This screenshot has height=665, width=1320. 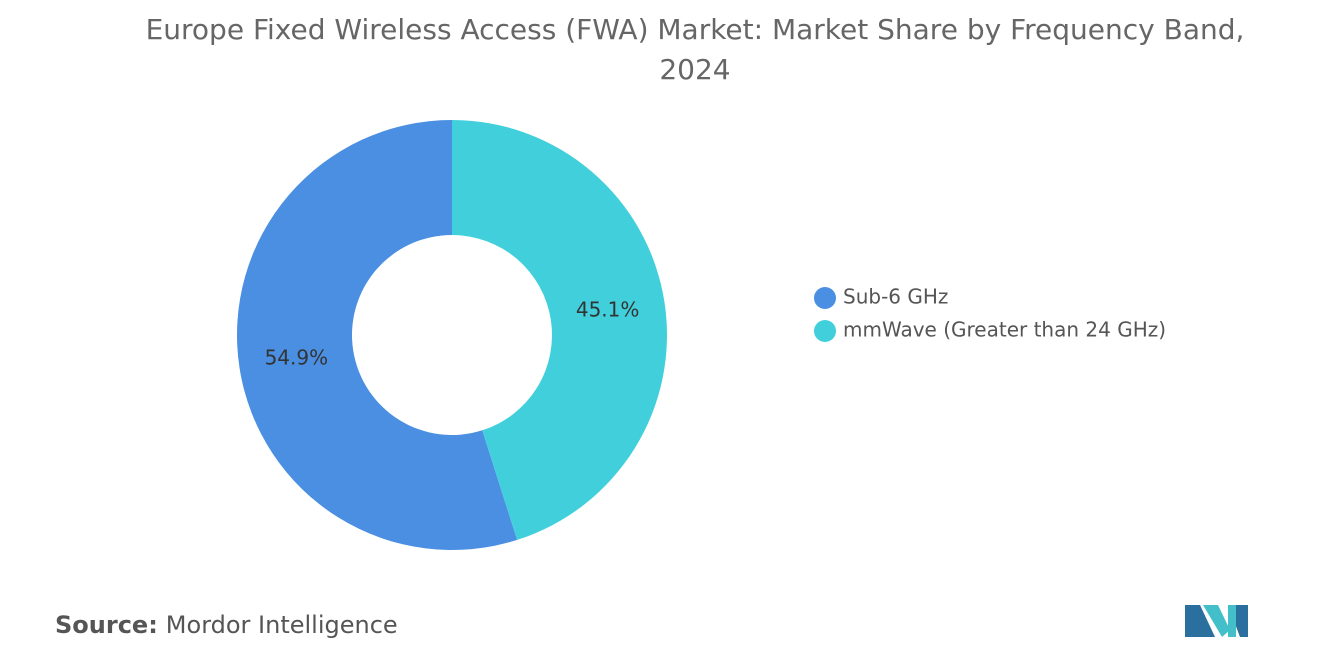 I want to click on source: Source: Mordor Intelligence, so click(x=226, y=625).